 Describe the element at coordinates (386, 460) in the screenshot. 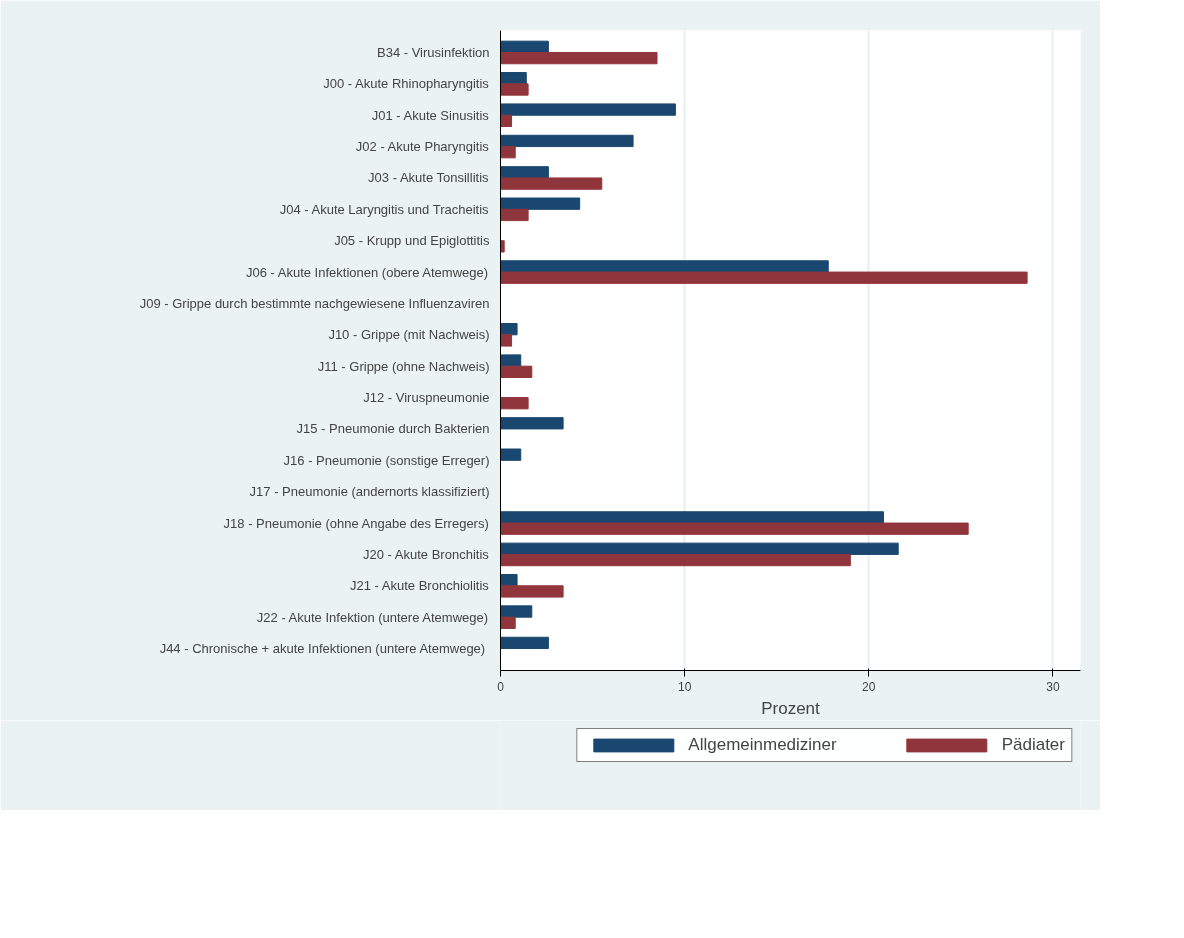

I see `y-tick-label: J16 - Pneumonie (sonstige Erreger)` at that location.